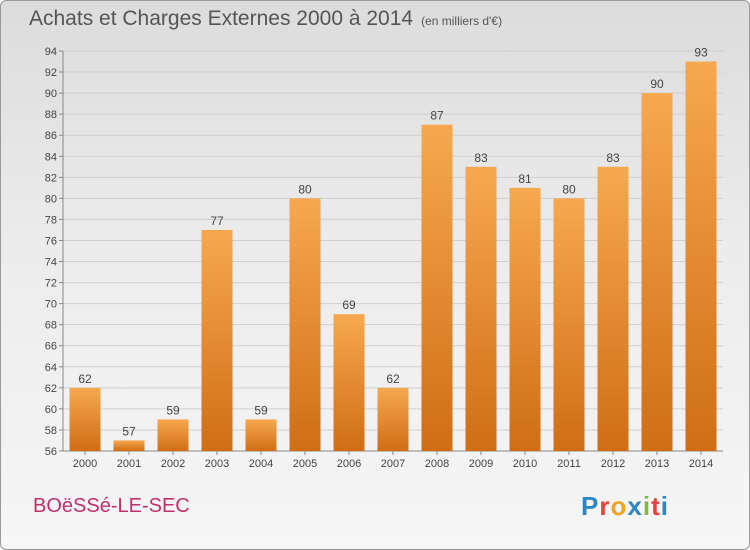 Image resolution: width=750 pixels, height=550 pixels. I want to click on x-tick-label: 2007, so click(393, 464).